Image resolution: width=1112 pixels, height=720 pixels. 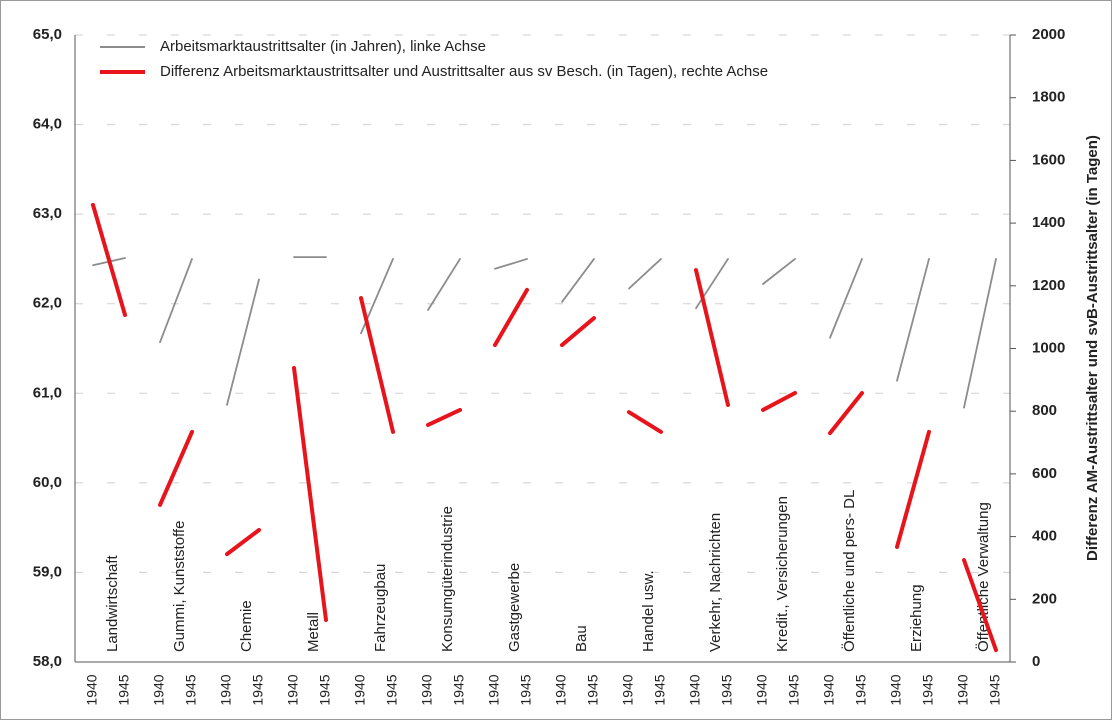 I want to click on category-label: Öffentliche Verwaltung, so click(x=983, y=577).